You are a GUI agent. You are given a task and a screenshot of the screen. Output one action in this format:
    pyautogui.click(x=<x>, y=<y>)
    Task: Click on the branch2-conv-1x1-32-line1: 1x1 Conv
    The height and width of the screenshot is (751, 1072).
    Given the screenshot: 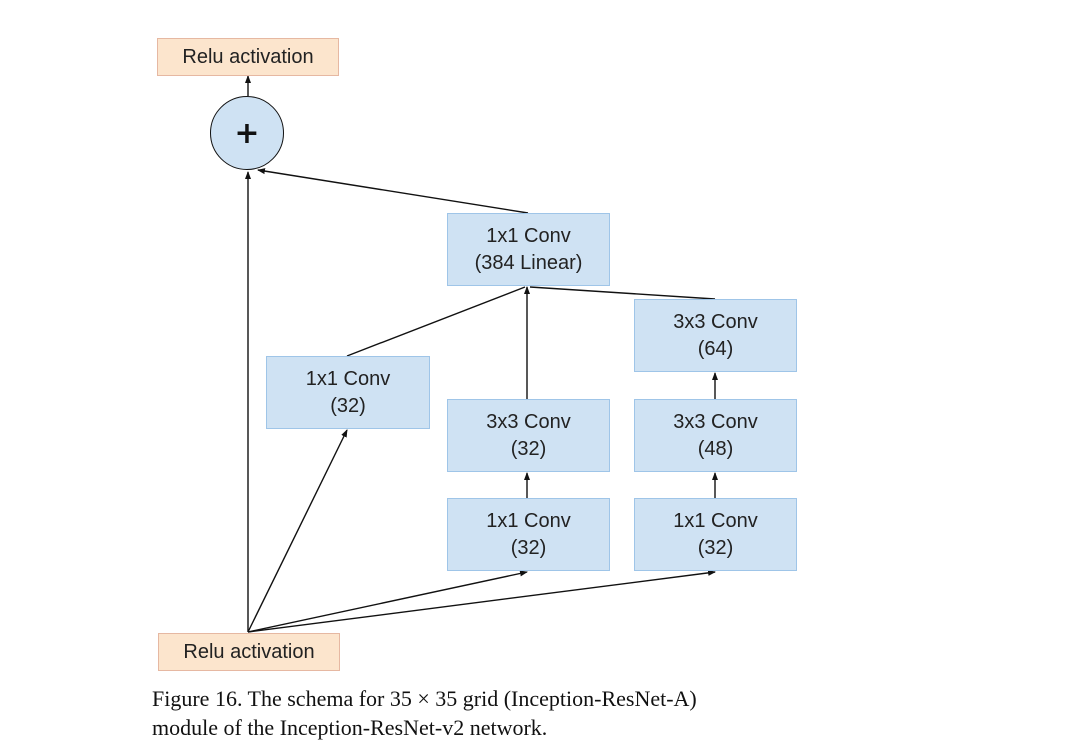 What is the action you would take?
    pyautogui.click(x=528, y=520)
    